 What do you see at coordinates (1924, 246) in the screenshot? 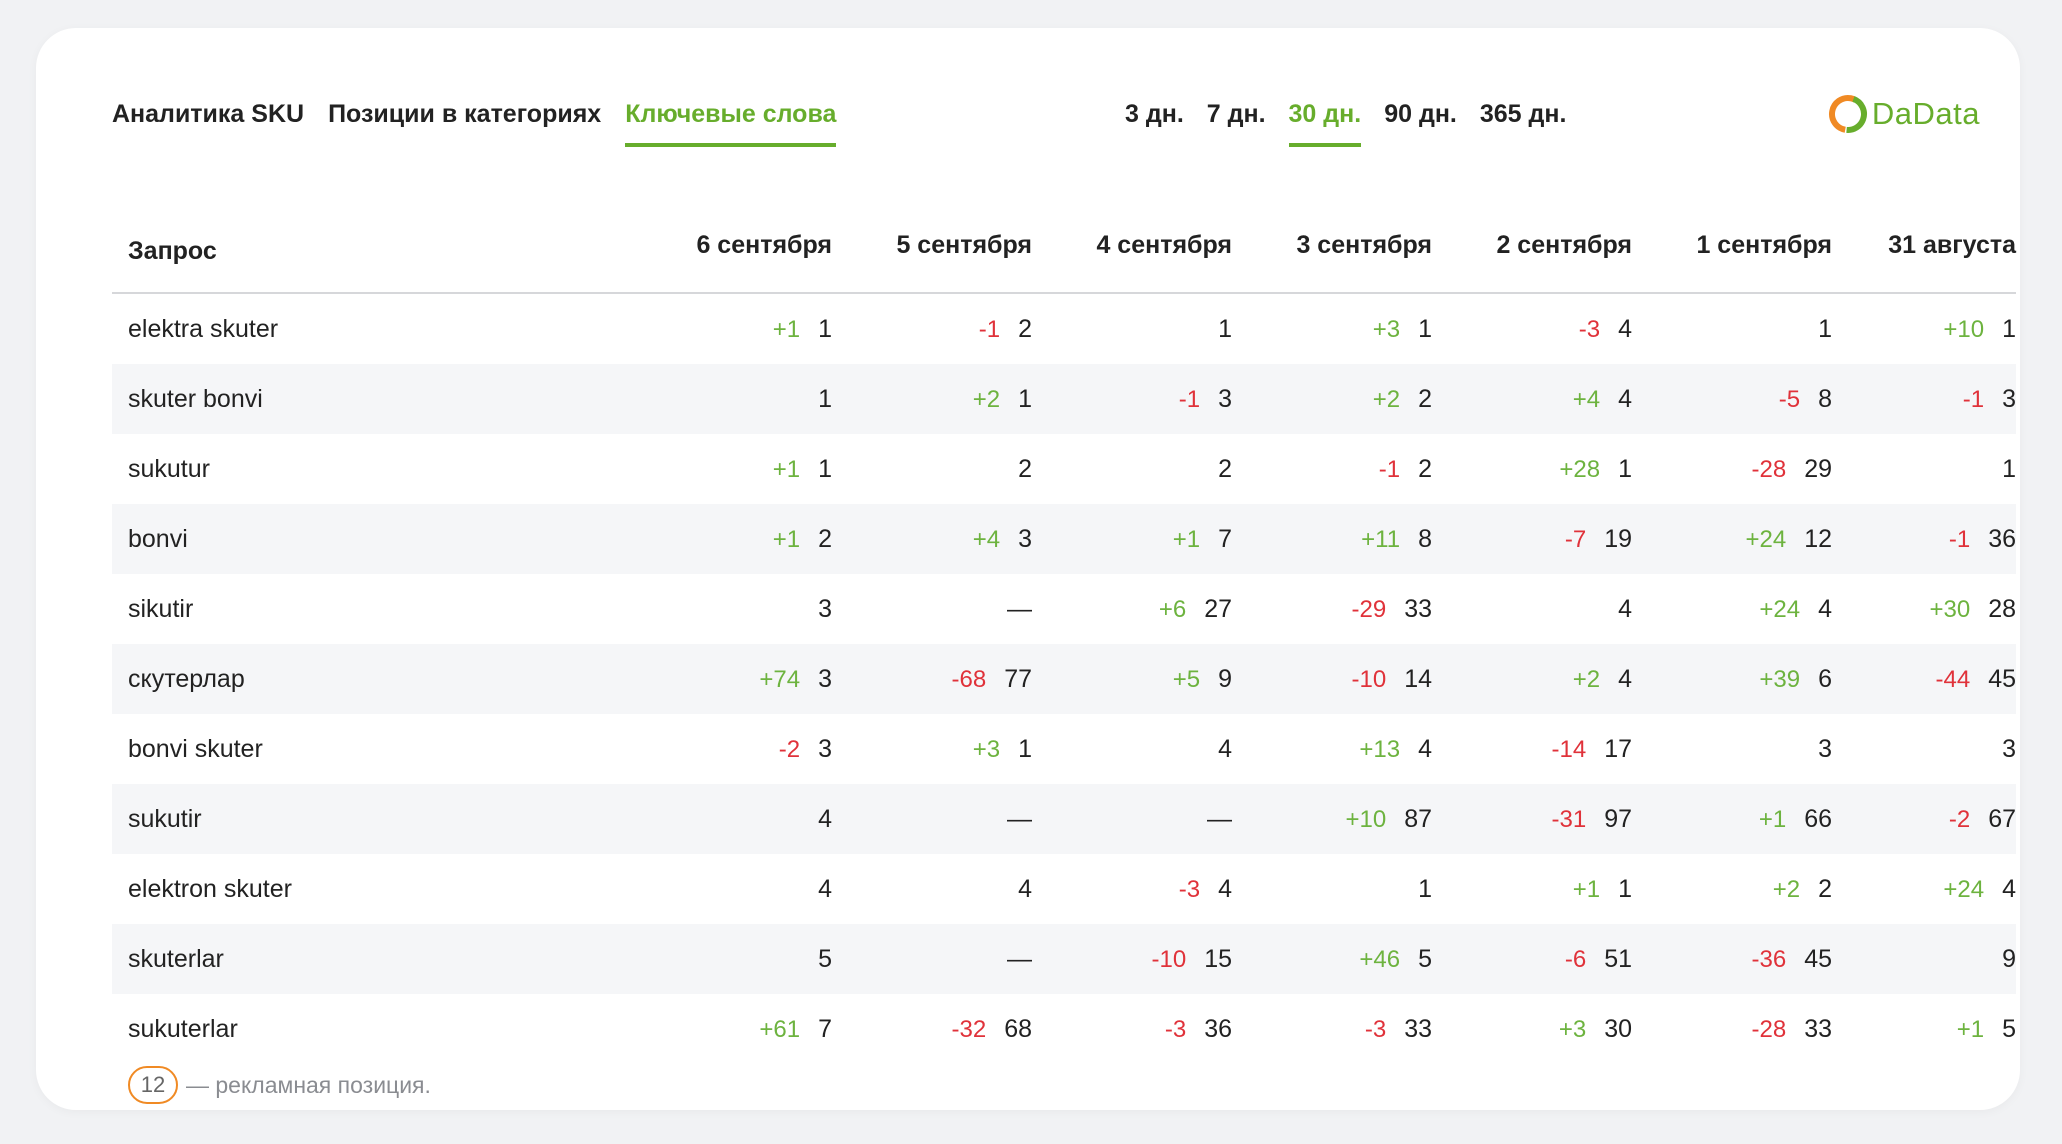
I see `date-column-header: 31 августа` at bounding box center [1924, 246].